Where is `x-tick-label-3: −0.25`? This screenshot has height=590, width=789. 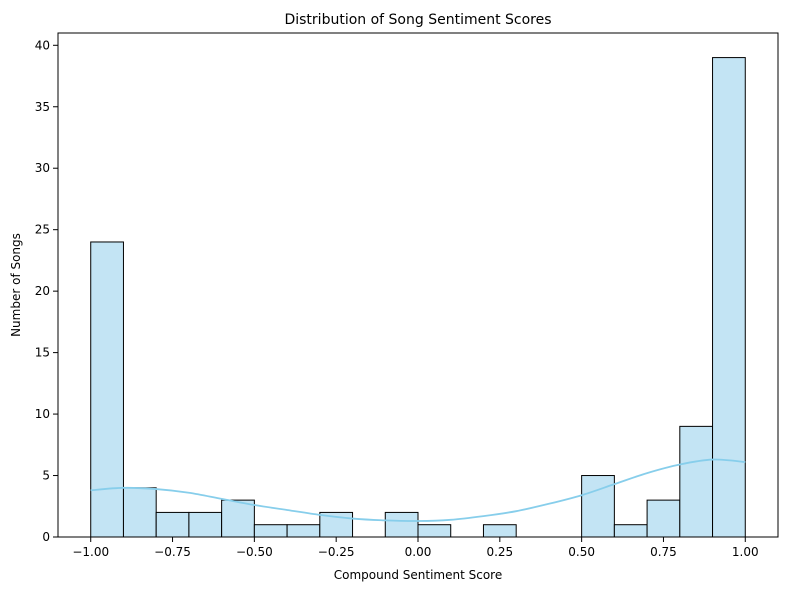 x-tick-label-3: −0.25 is located at coordinates (336, 552).